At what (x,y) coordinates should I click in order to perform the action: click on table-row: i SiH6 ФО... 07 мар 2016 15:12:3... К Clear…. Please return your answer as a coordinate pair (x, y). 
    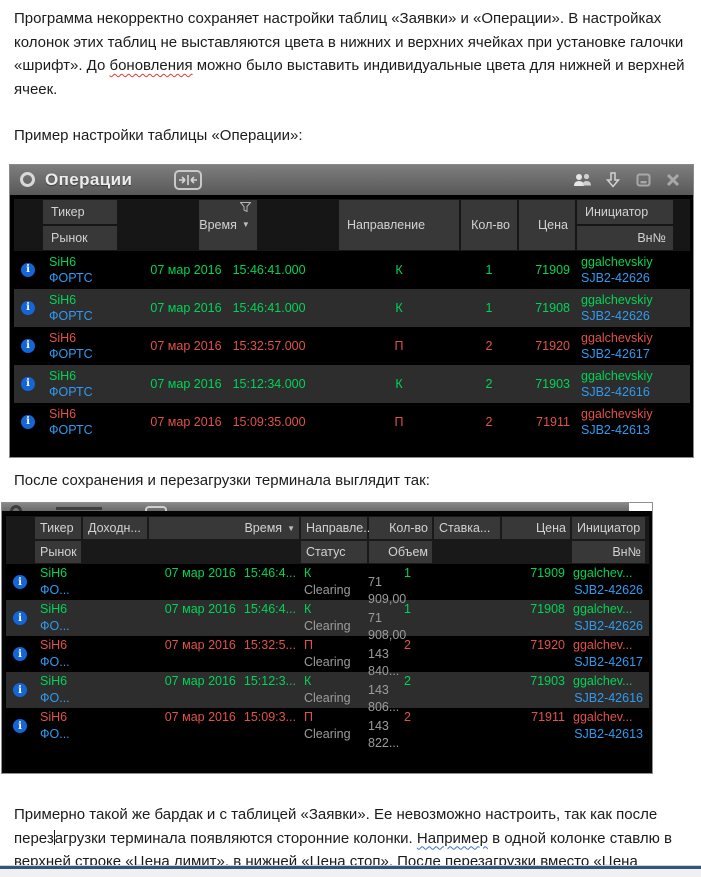
    Looking at the image, I should click on (327, 693).